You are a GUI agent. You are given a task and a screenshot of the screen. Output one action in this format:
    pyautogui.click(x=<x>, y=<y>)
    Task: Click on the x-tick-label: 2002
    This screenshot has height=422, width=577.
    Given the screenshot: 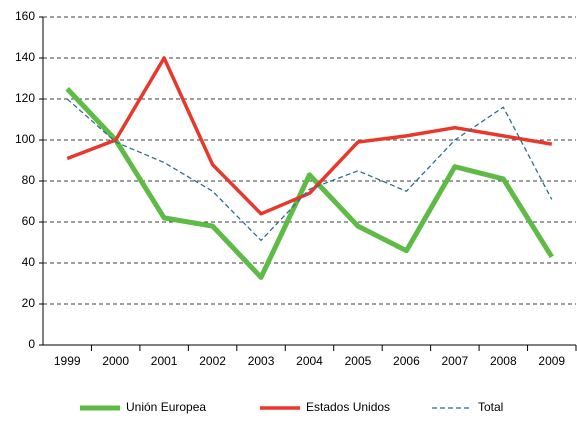 What is the action you would take?
    pyautogui.click(x=212, y=361)
    